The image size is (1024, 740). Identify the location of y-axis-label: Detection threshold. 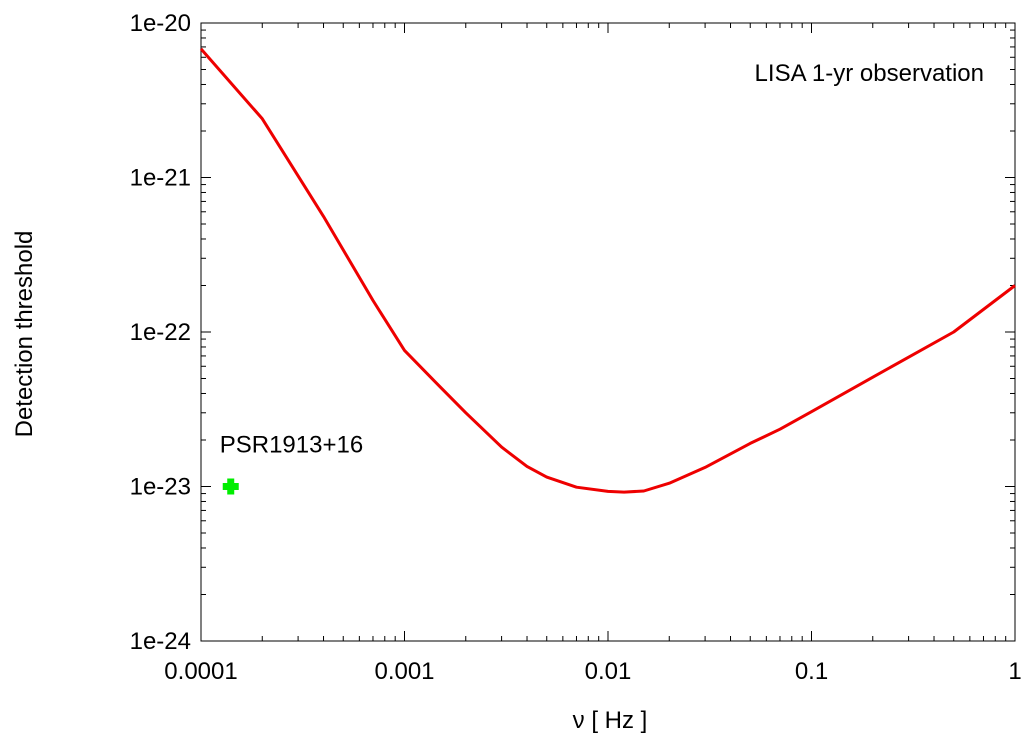
(24, 334).